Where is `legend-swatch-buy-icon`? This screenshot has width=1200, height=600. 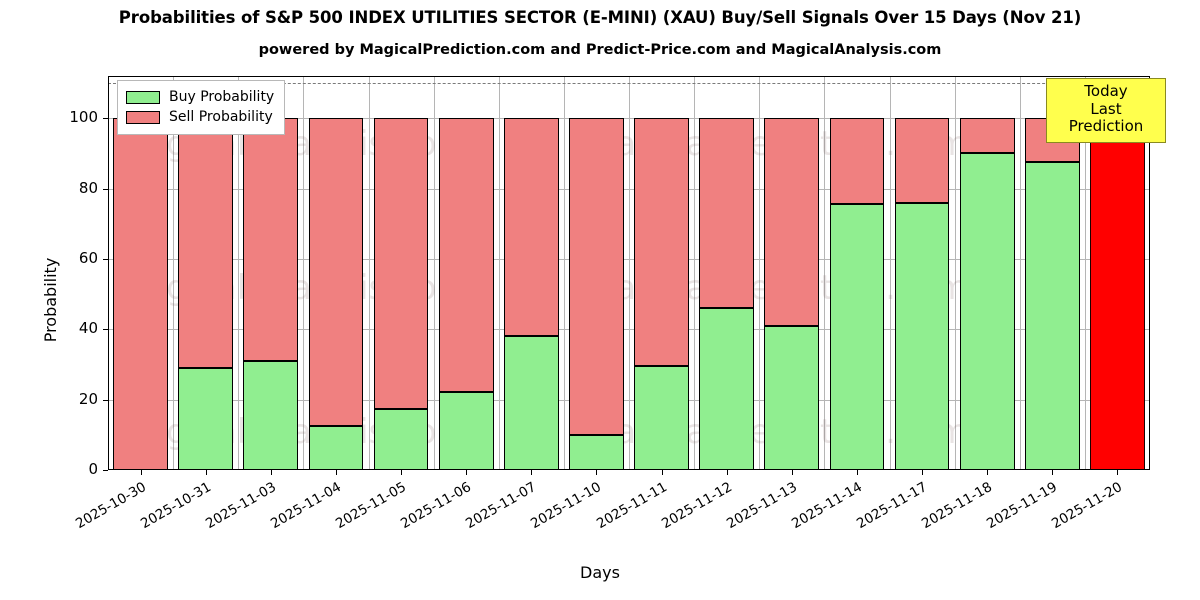
legend-swatch-buy-icon is located at coordinates (143, 97).